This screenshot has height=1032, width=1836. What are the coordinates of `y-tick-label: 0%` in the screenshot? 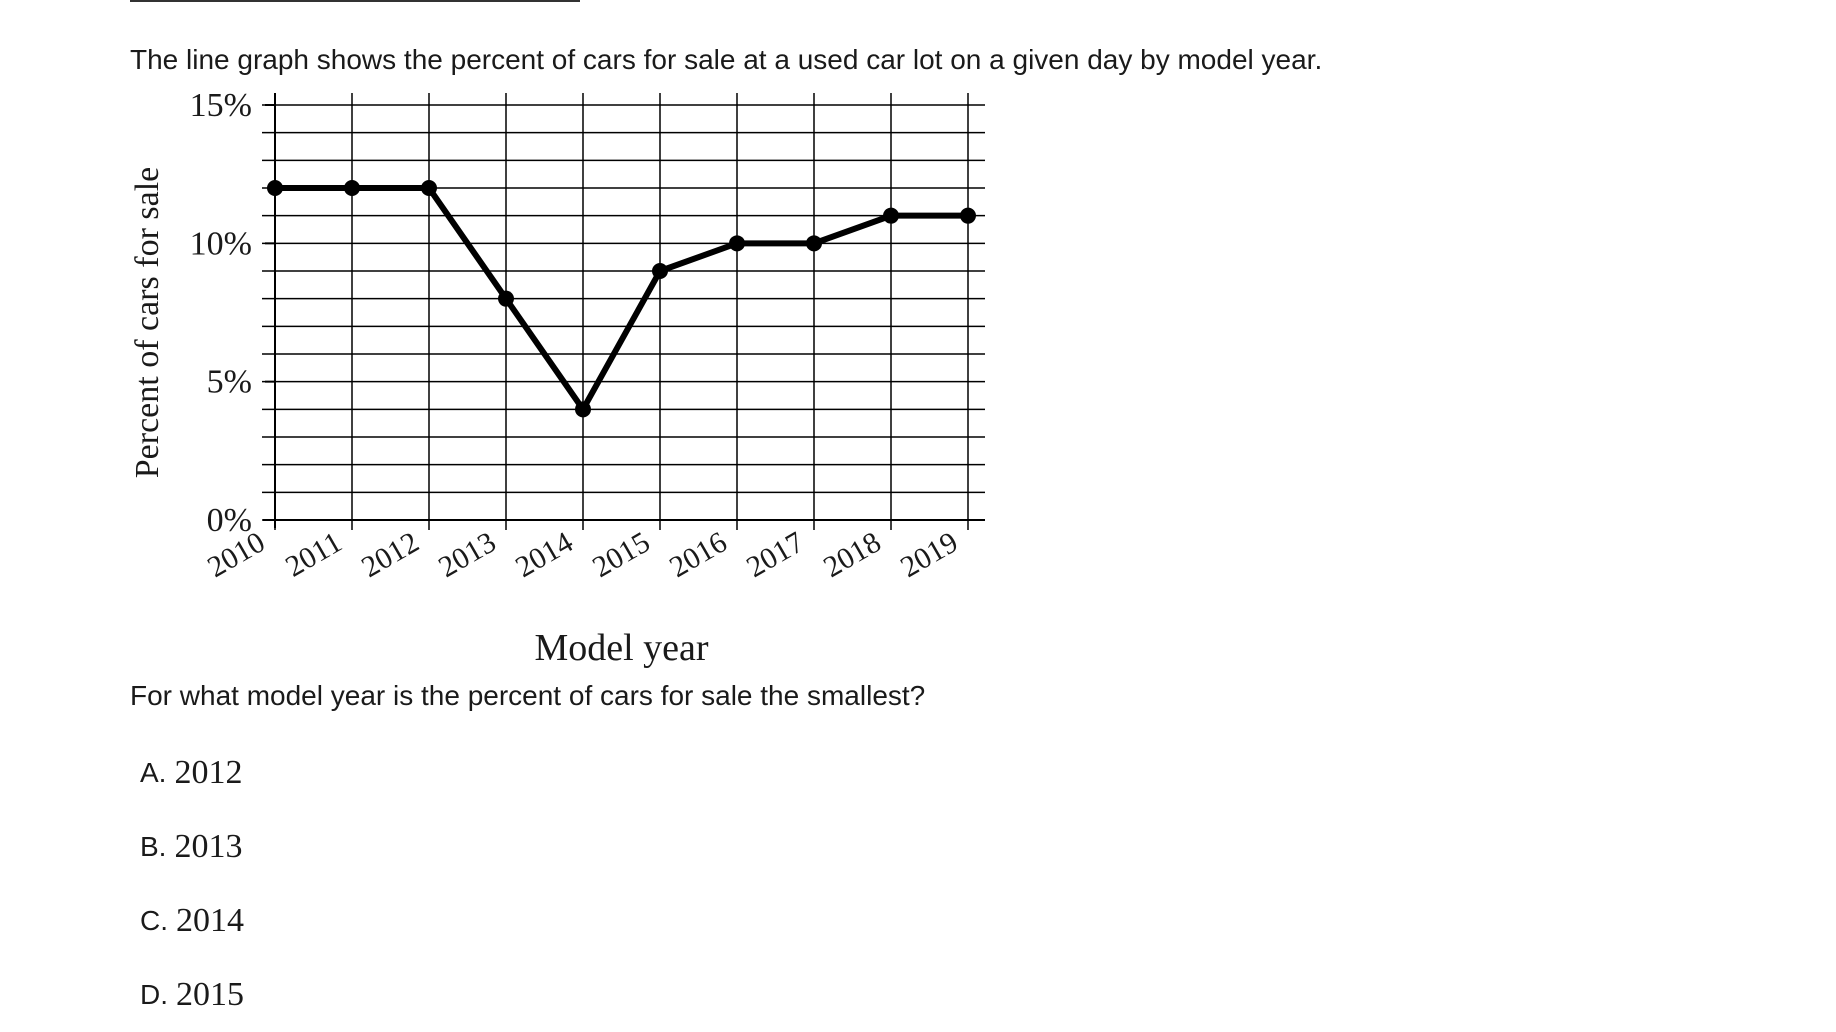 It's located at (229, 520).